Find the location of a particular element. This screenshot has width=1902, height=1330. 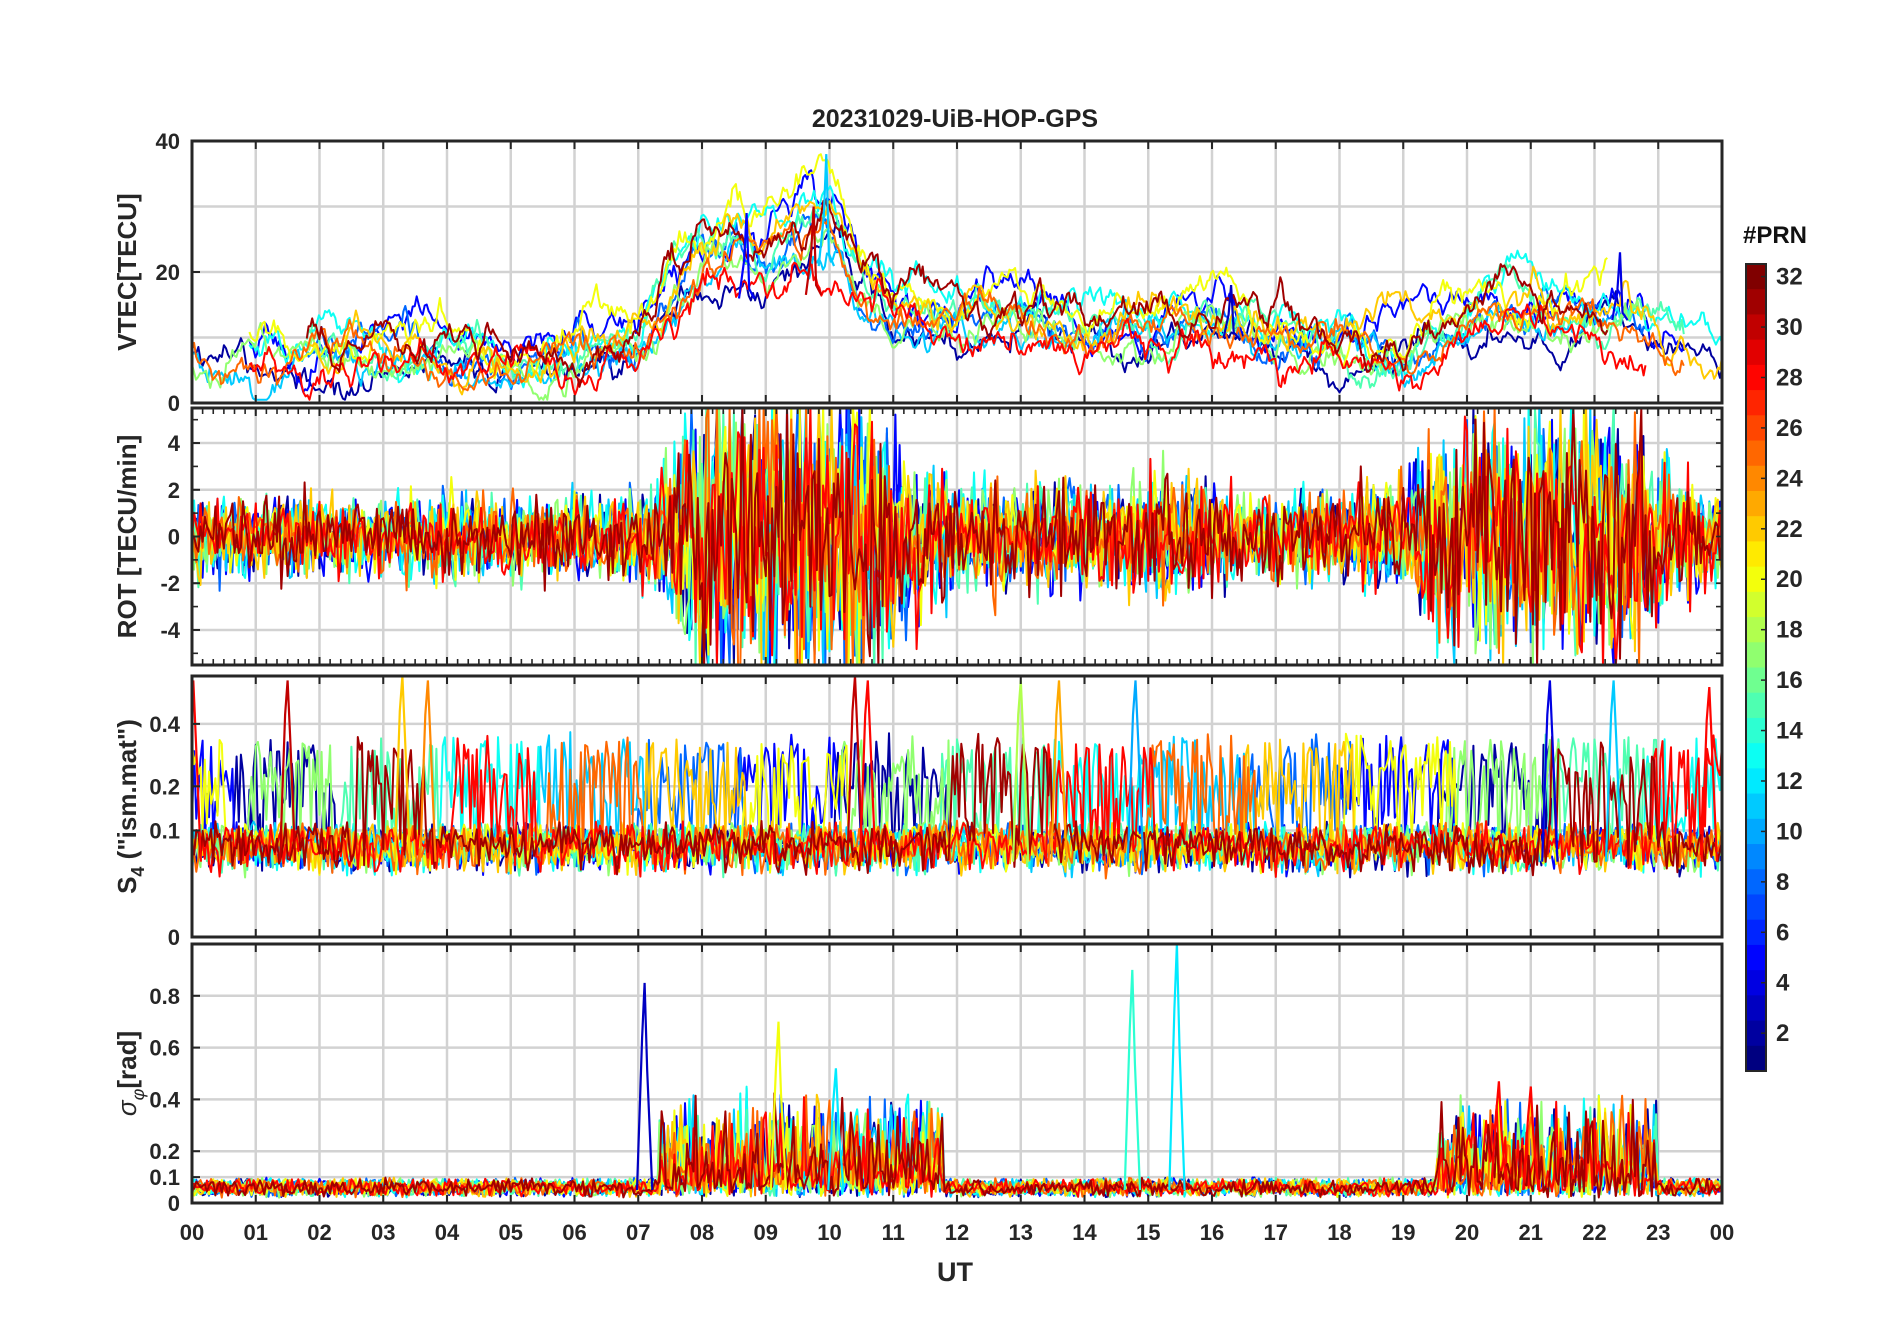

colorbar-frame is located at coordinates (1756, 667).